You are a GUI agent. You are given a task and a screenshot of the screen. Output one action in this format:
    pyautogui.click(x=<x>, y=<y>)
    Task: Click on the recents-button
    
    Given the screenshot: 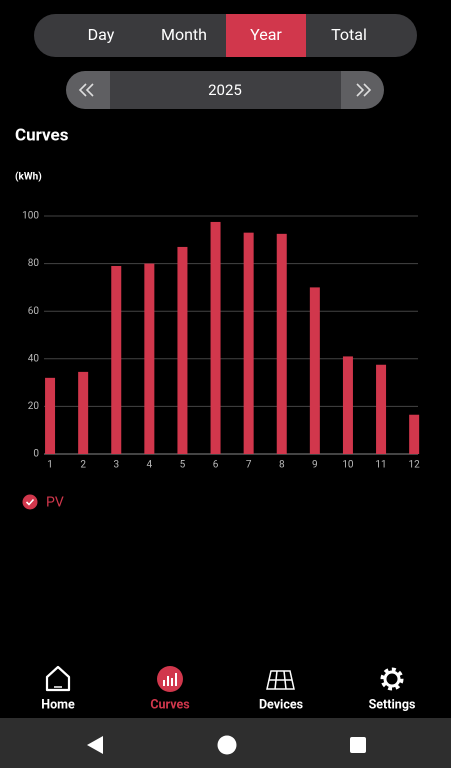 What is the action you would take?
    pyautogui.click(x=358, y=745)
    